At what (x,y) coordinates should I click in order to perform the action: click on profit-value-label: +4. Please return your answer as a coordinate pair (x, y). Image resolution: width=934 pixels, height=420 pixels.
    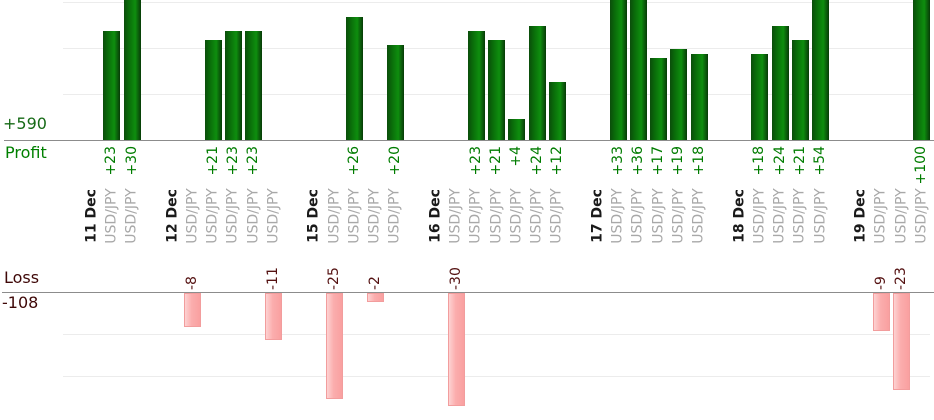
    Looking at the image, I should click on (516, 156).